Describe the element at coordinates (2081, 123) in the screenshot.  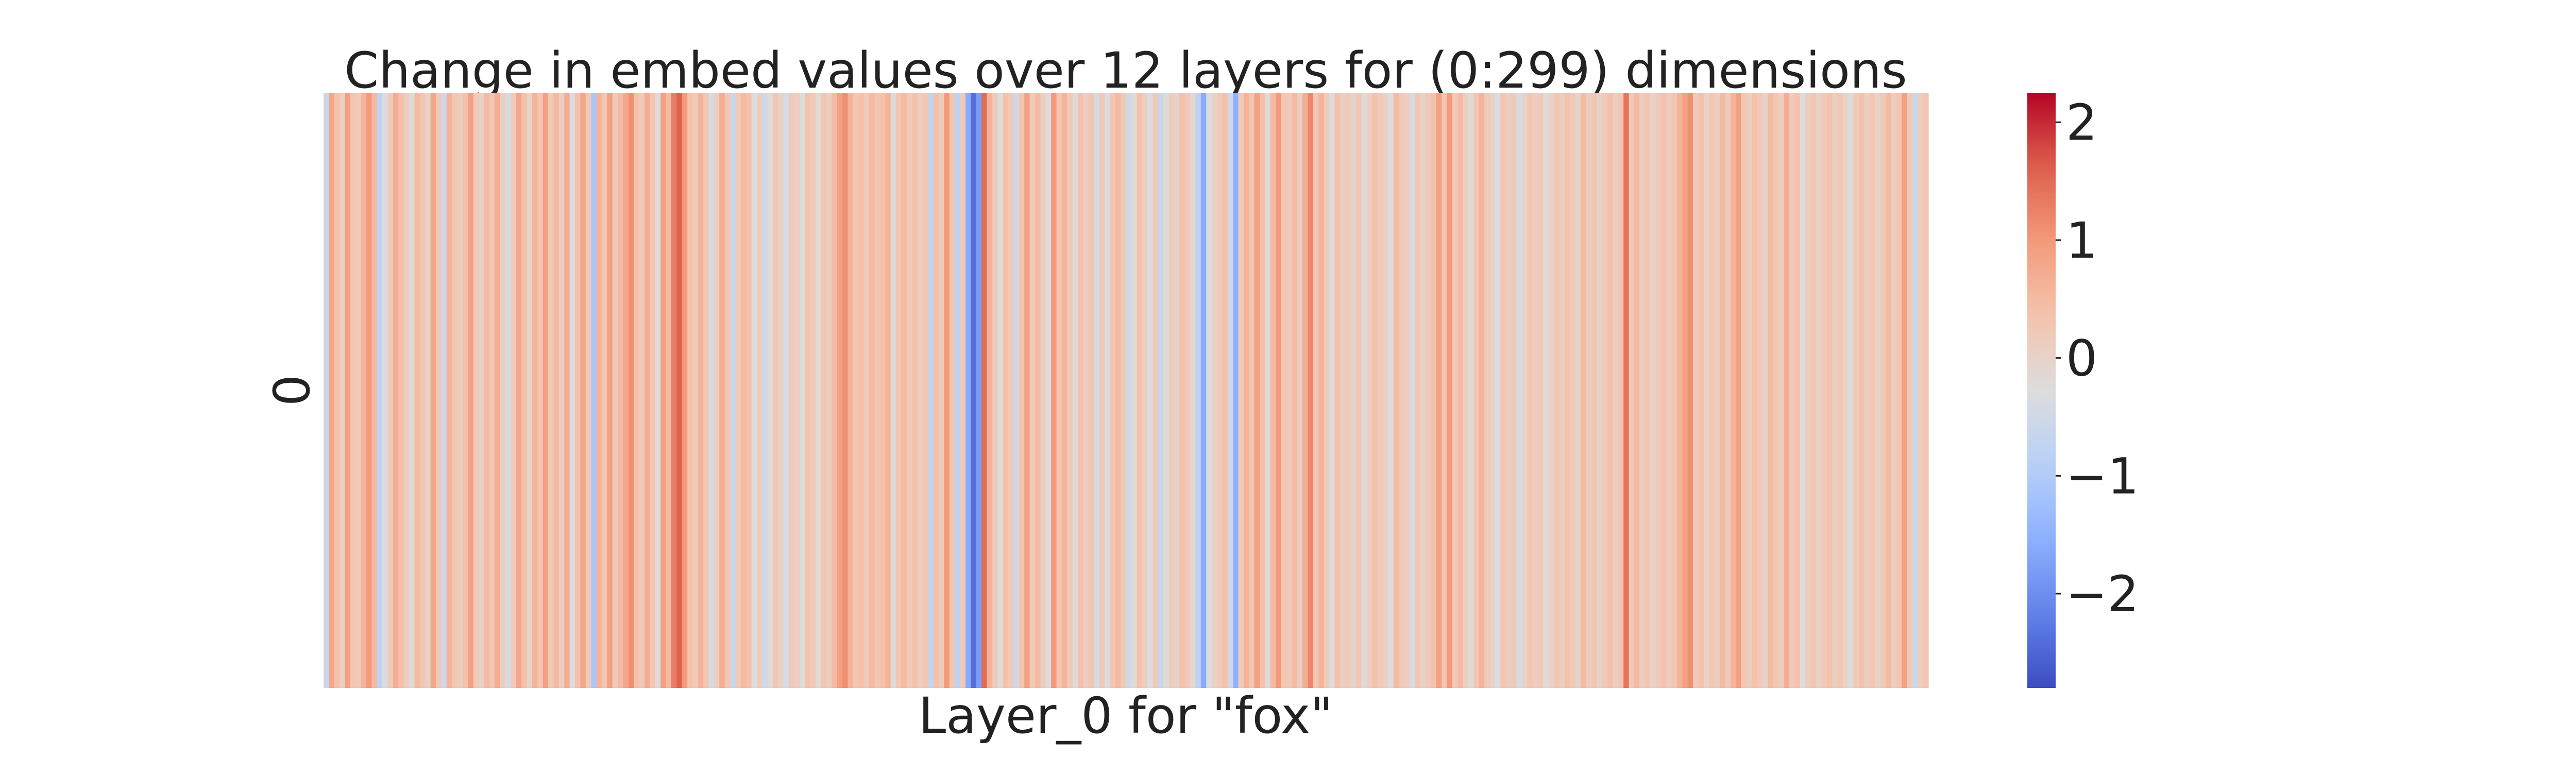
I see `colorbar-tick-label: 2` at that location.